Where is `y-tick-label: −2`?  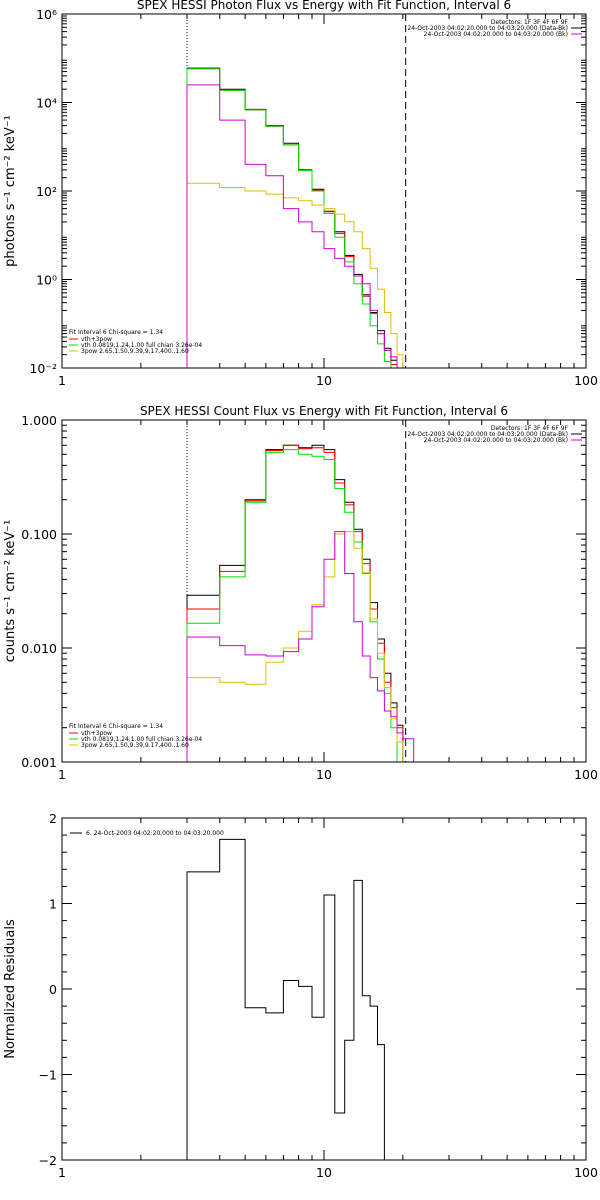 y-tick-label: −2 is located at coordinates (48, 1160).